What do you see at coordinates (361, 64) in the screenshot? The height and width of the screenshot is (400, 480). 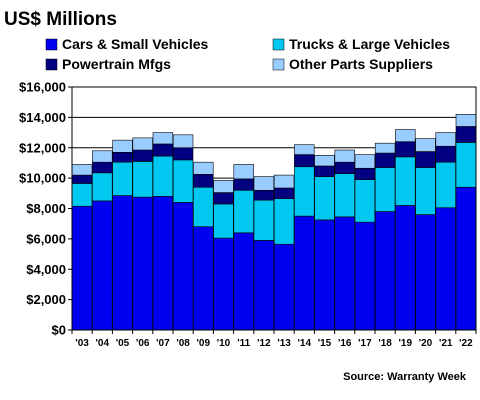 I see `legend-label-other: Other Parts Suppliers` at bounding box center [361, 64].